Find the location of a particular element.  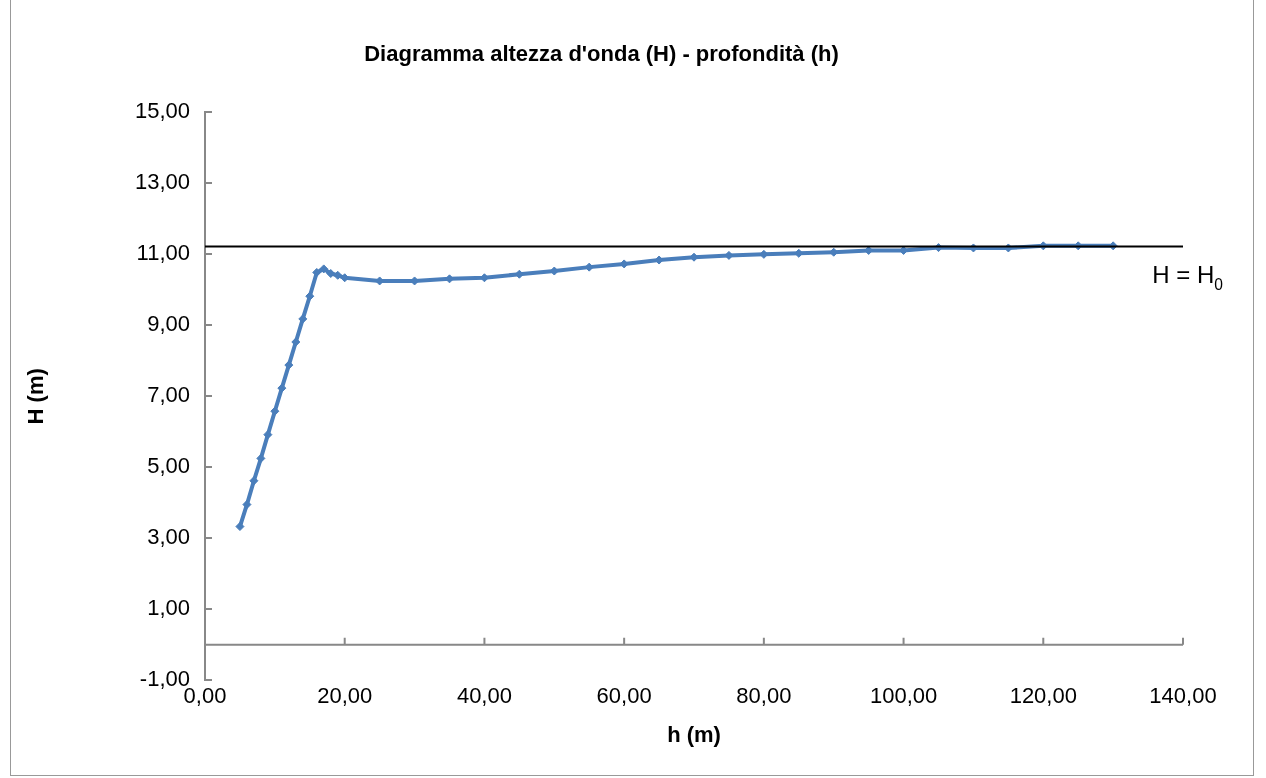

y-tick-label: 13,00 is located at coordinates (162, 182).